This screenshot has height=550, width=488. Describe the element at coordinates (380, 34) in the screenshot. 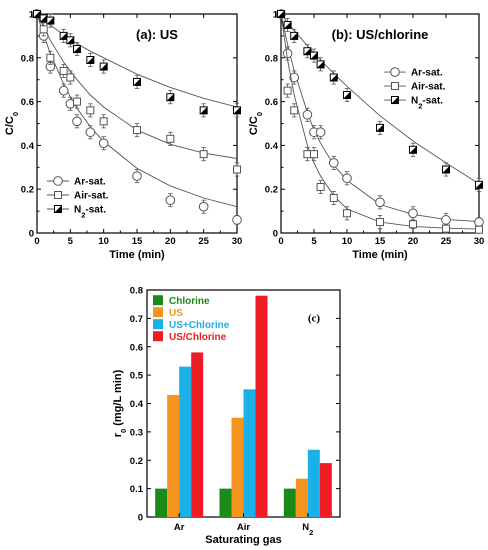

I see `panel-title: (b): US/chlorine` at that location.